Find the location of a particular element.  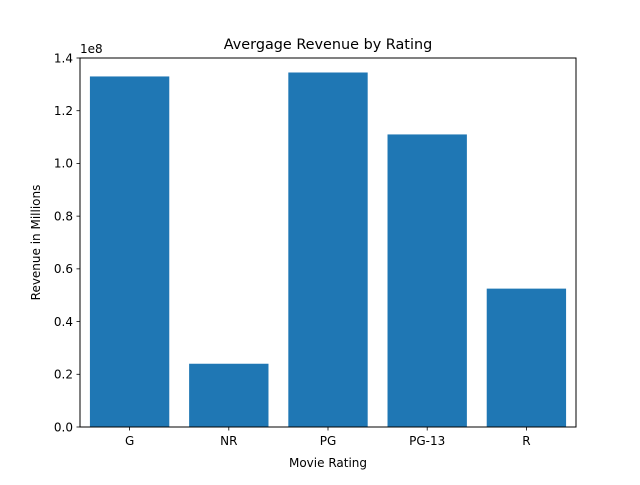

y-tick-label: 0.4 is located at coordinates (63, 322).